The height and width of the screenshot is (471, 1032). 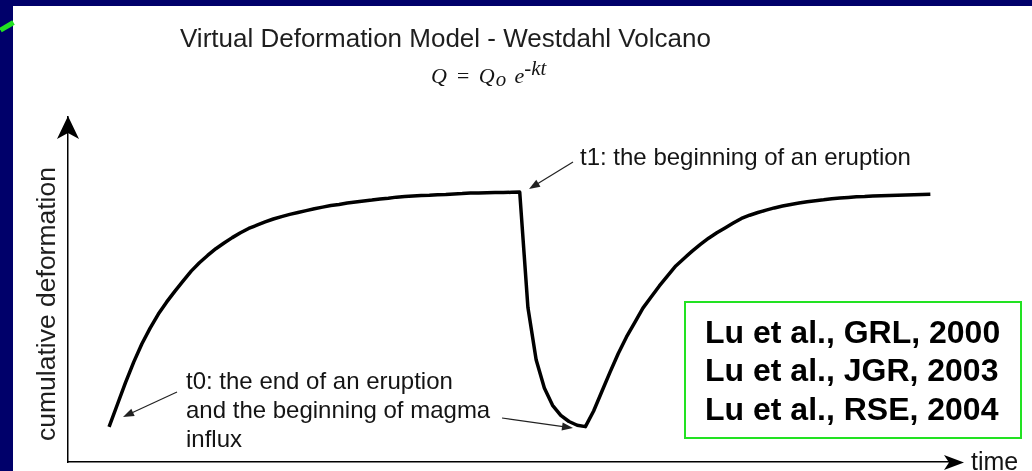 What do you see at coordinates (445, 38) in the screenshot?
I see `chart-title: Virtual Deformation Model - Westdahl Volcano` at bounding box center [445, 38].